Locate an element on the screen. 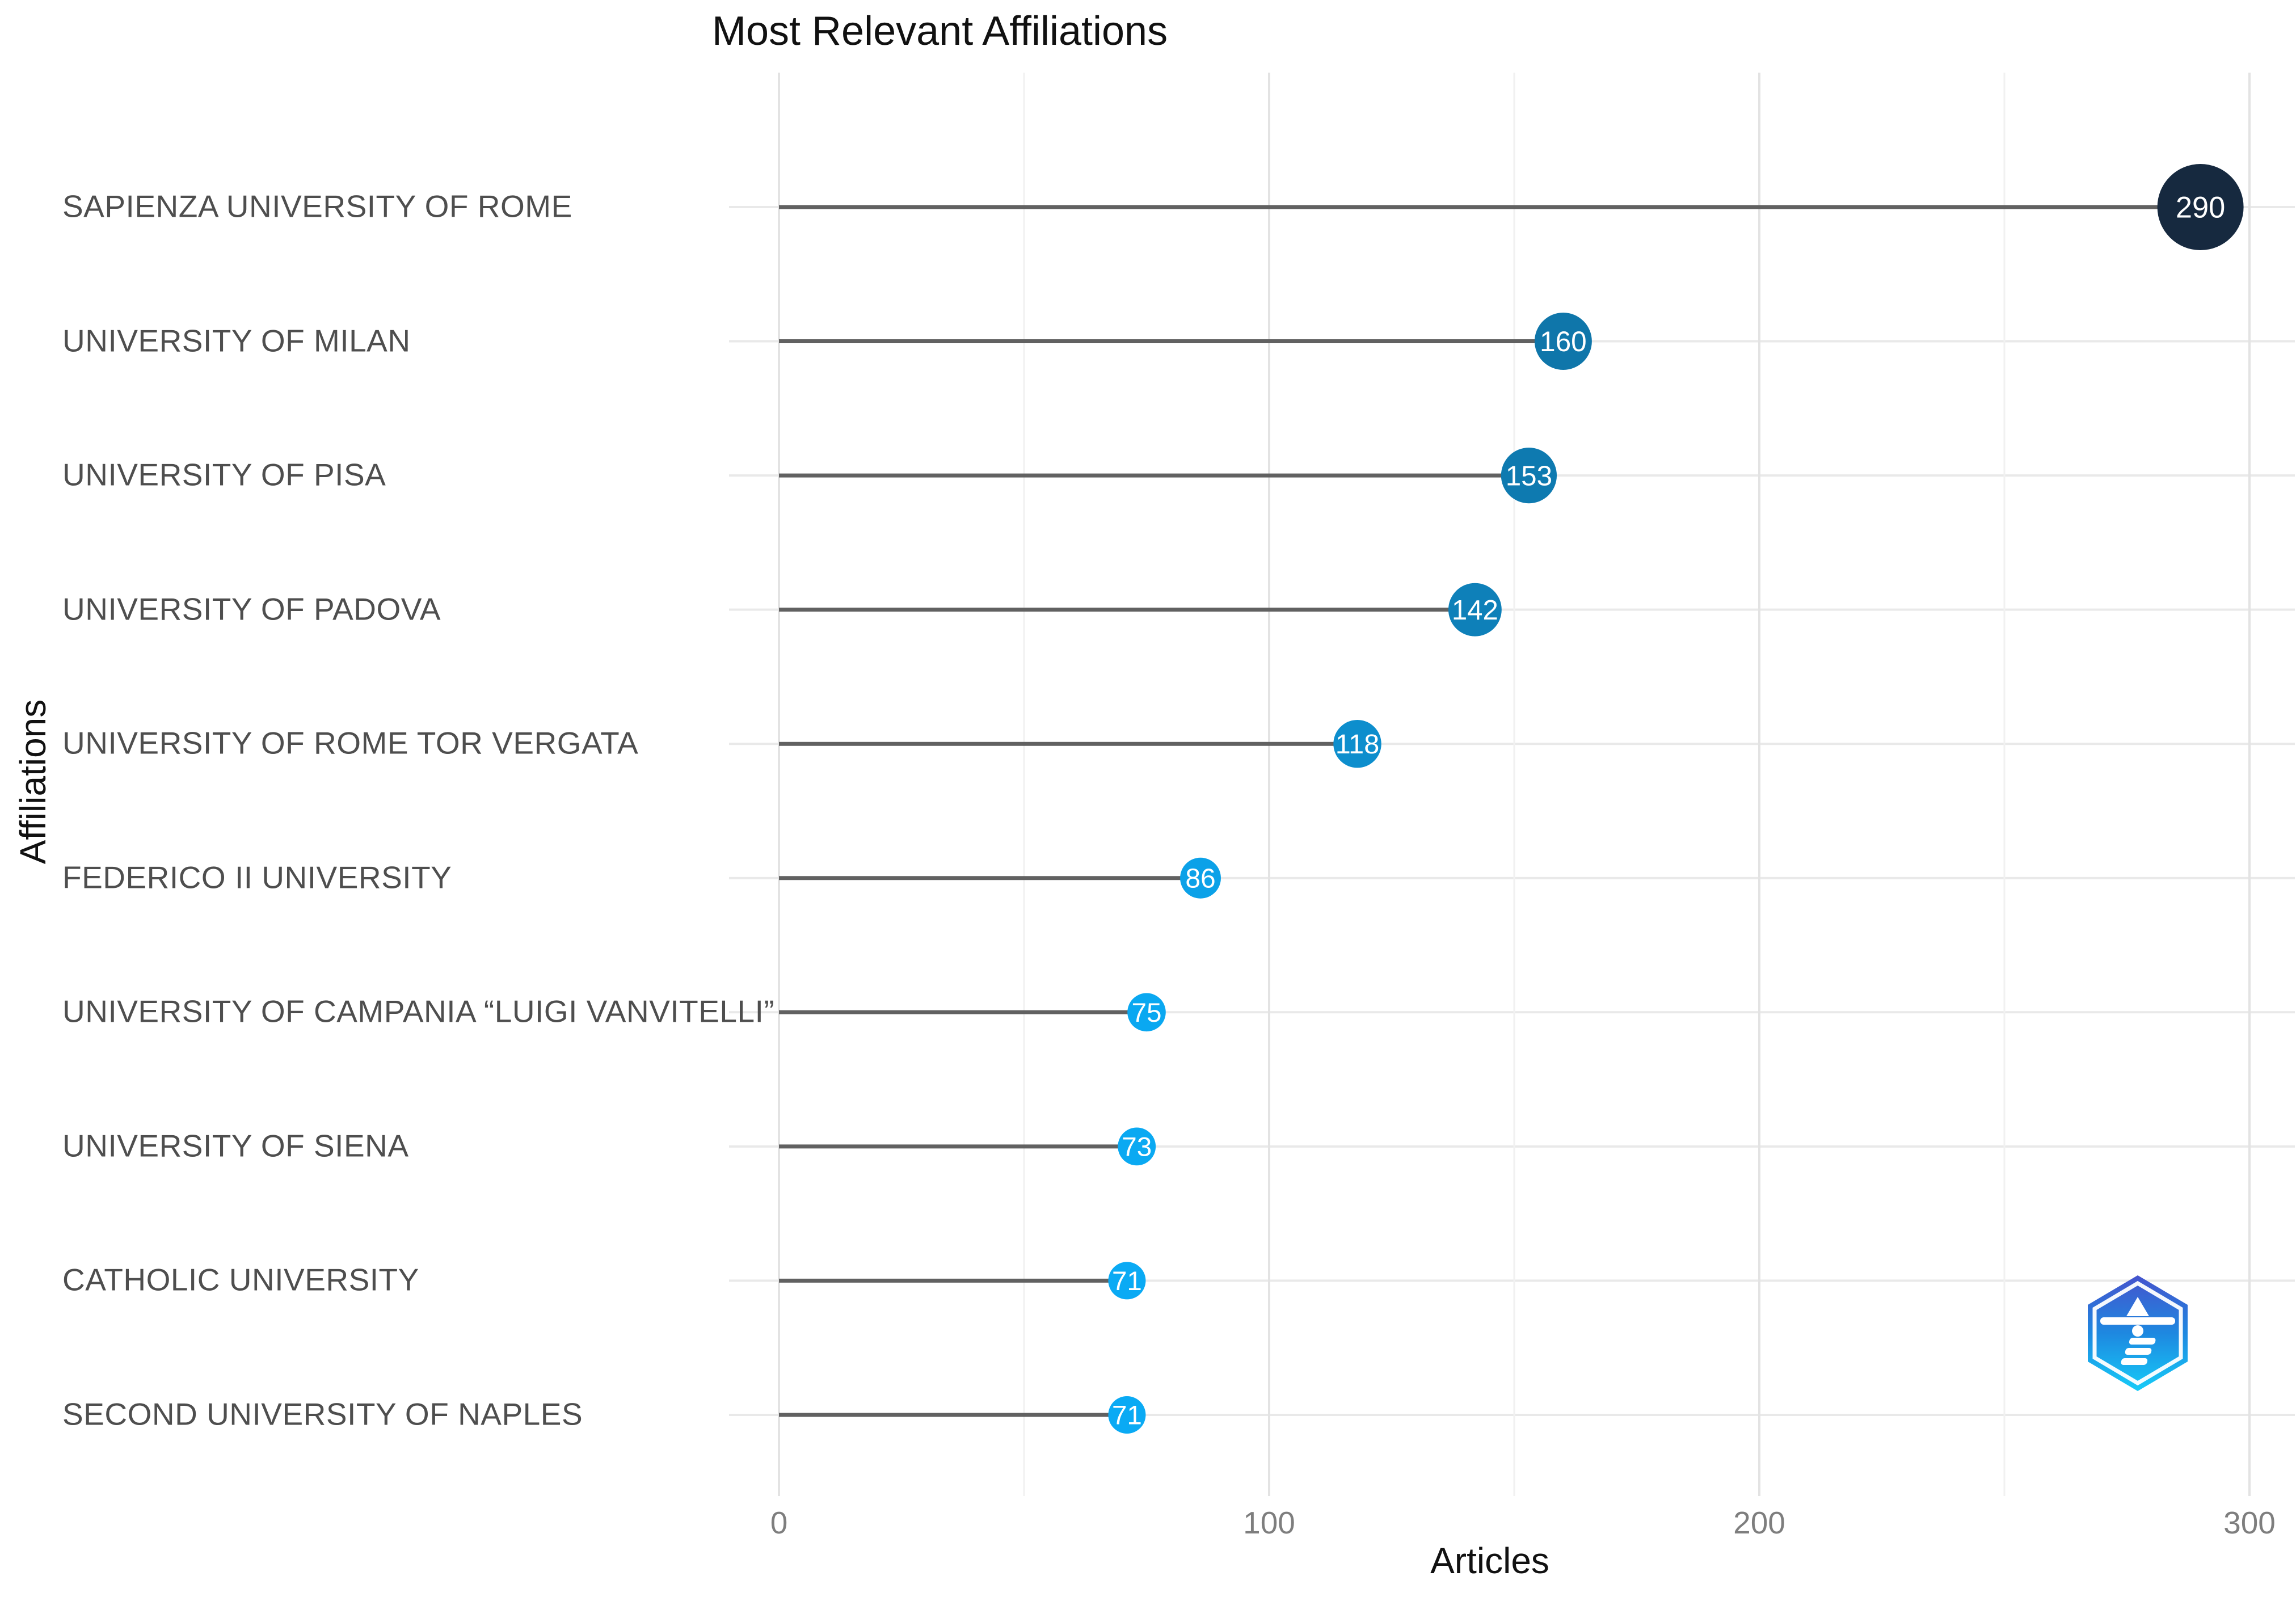  category-label: UNIVERSITY OF PISA is located at coordinates (224, 474).